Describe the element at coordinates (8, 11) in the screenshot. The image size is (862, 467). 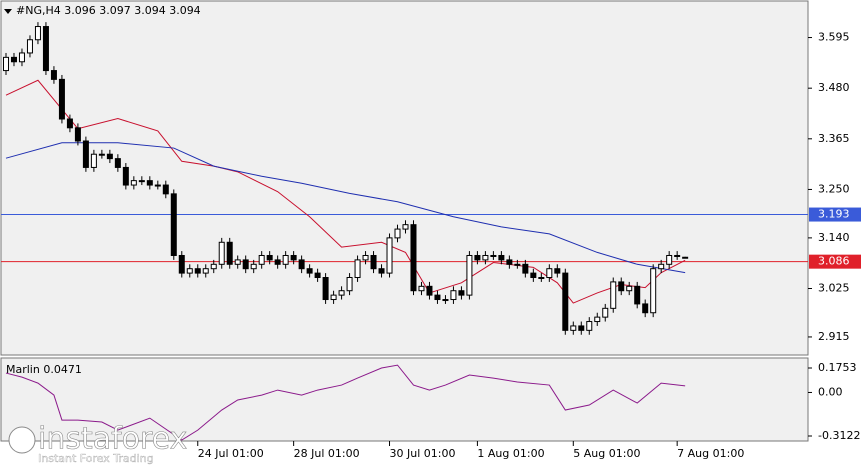
I see `menu-arrow` at that location.